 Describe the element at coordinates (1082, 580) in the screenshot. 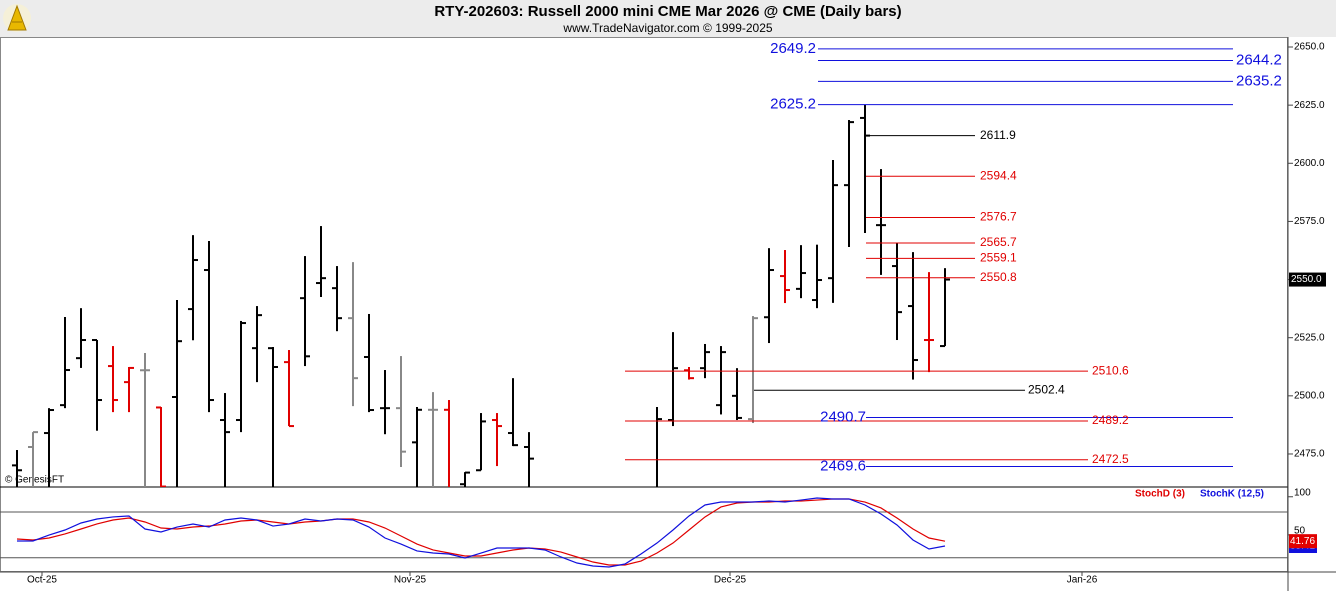

I see `x-tick-label: Jan-26` at that location.